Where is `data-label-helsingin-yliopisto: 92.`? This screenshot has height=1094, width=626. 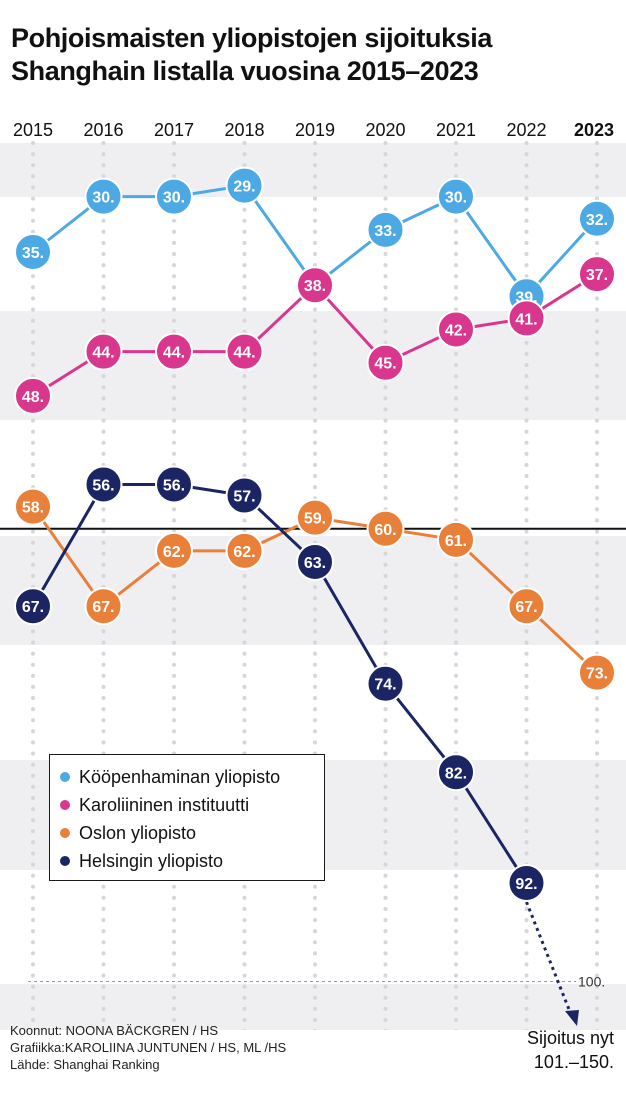 data-label-helsingin-yliopisto: 92. is located at coordinates (526, 884).